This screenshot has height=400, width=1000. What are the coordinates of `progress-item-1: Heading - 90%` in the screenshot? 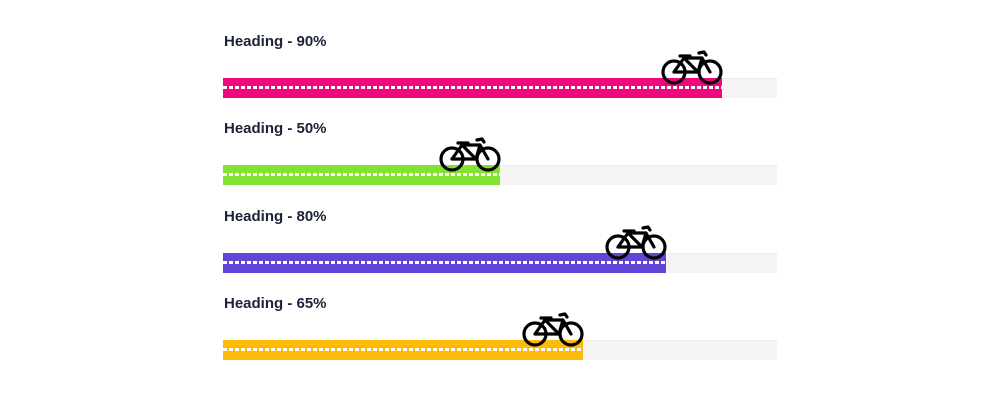 It's located at (500, 68).